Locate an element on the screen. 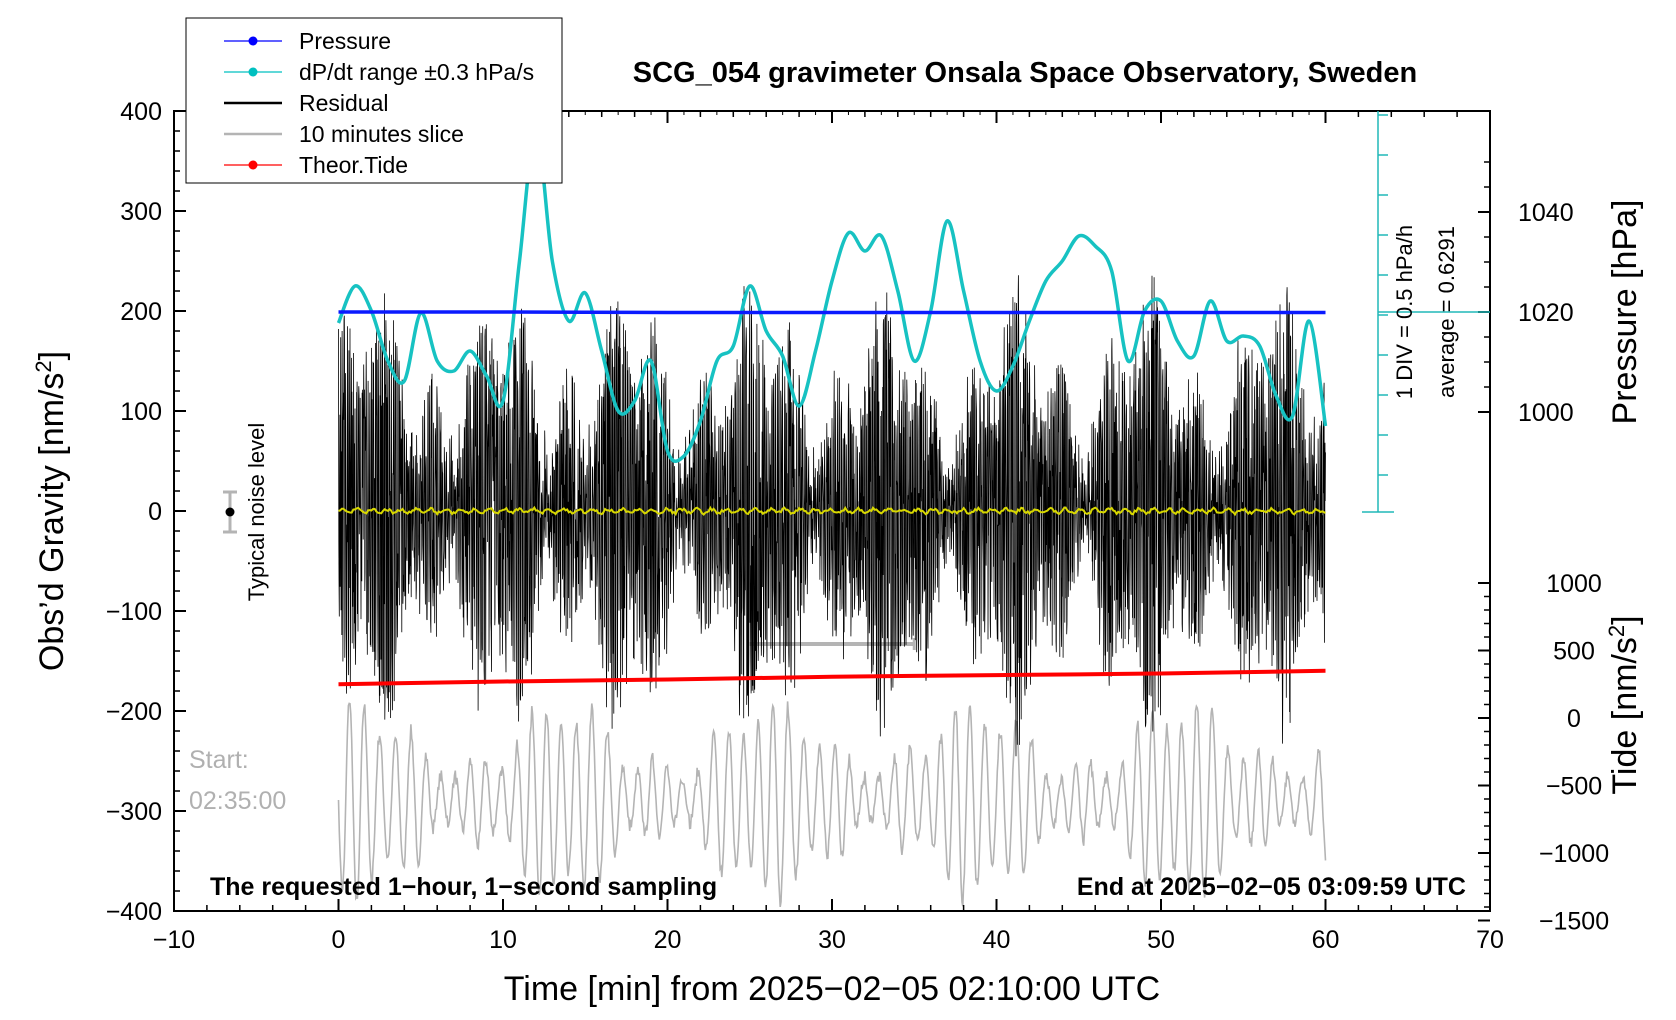  x-axis-title: Time [min] from 2025−02−05 02:10:00 UTC is located at coordinates (832, 989).